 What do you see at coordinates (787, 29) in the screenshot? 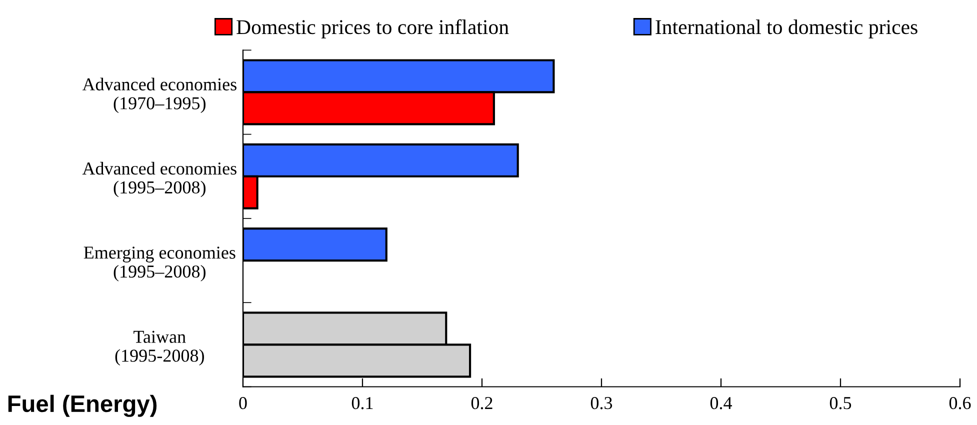
I see `legend-label: International to domestic prices` at bounding box center [787, 29].